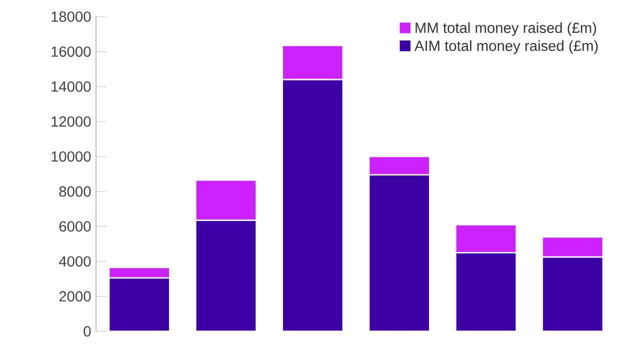 Image resolution: width=640 pixels, height=350 pixels. What do you see at coordinates (506, 29) in the screenshot?
I see `legend-label: MM total money raised (£m)` at bounding box center [506, 29].